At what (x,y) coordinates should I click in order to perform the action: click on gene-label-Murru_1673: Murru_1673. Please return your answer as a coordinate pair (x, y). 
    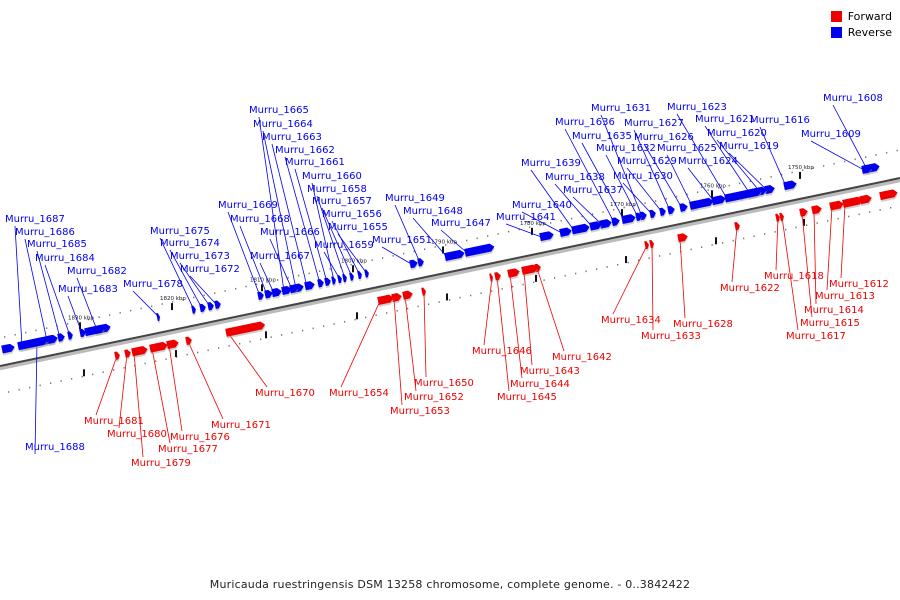
    Looking at the image, I should click on (200, 256).